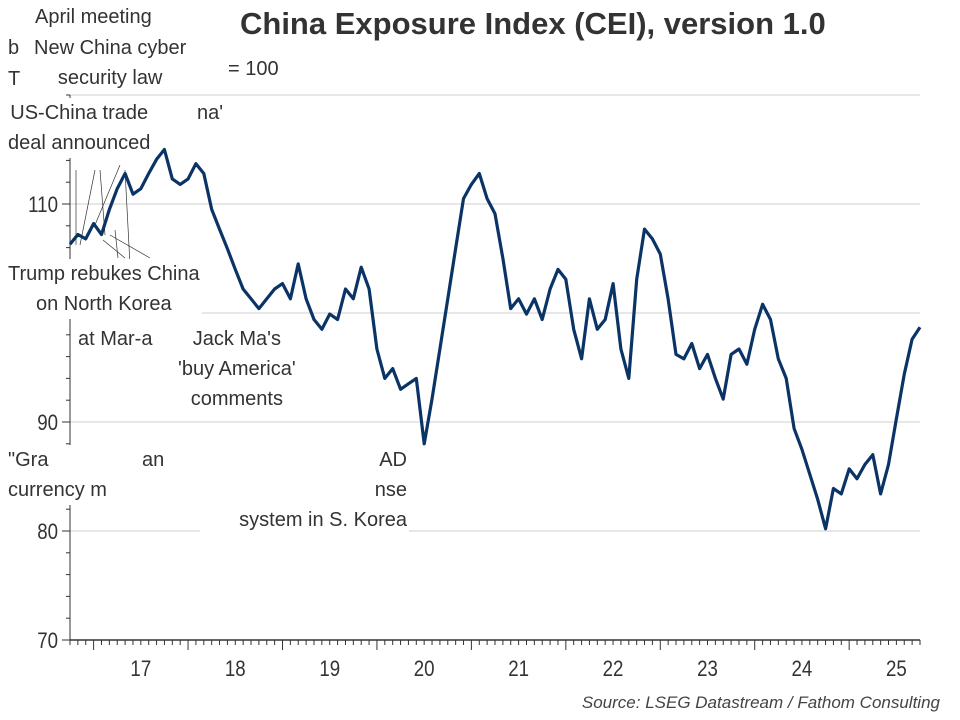 Image resolution: width=960 pixels, height=720 pixels. Describe the element at coordinates (533, 23) in the screenshot. I see `chart-title: China Exposure Index (CEI), version 1.0` at that location.